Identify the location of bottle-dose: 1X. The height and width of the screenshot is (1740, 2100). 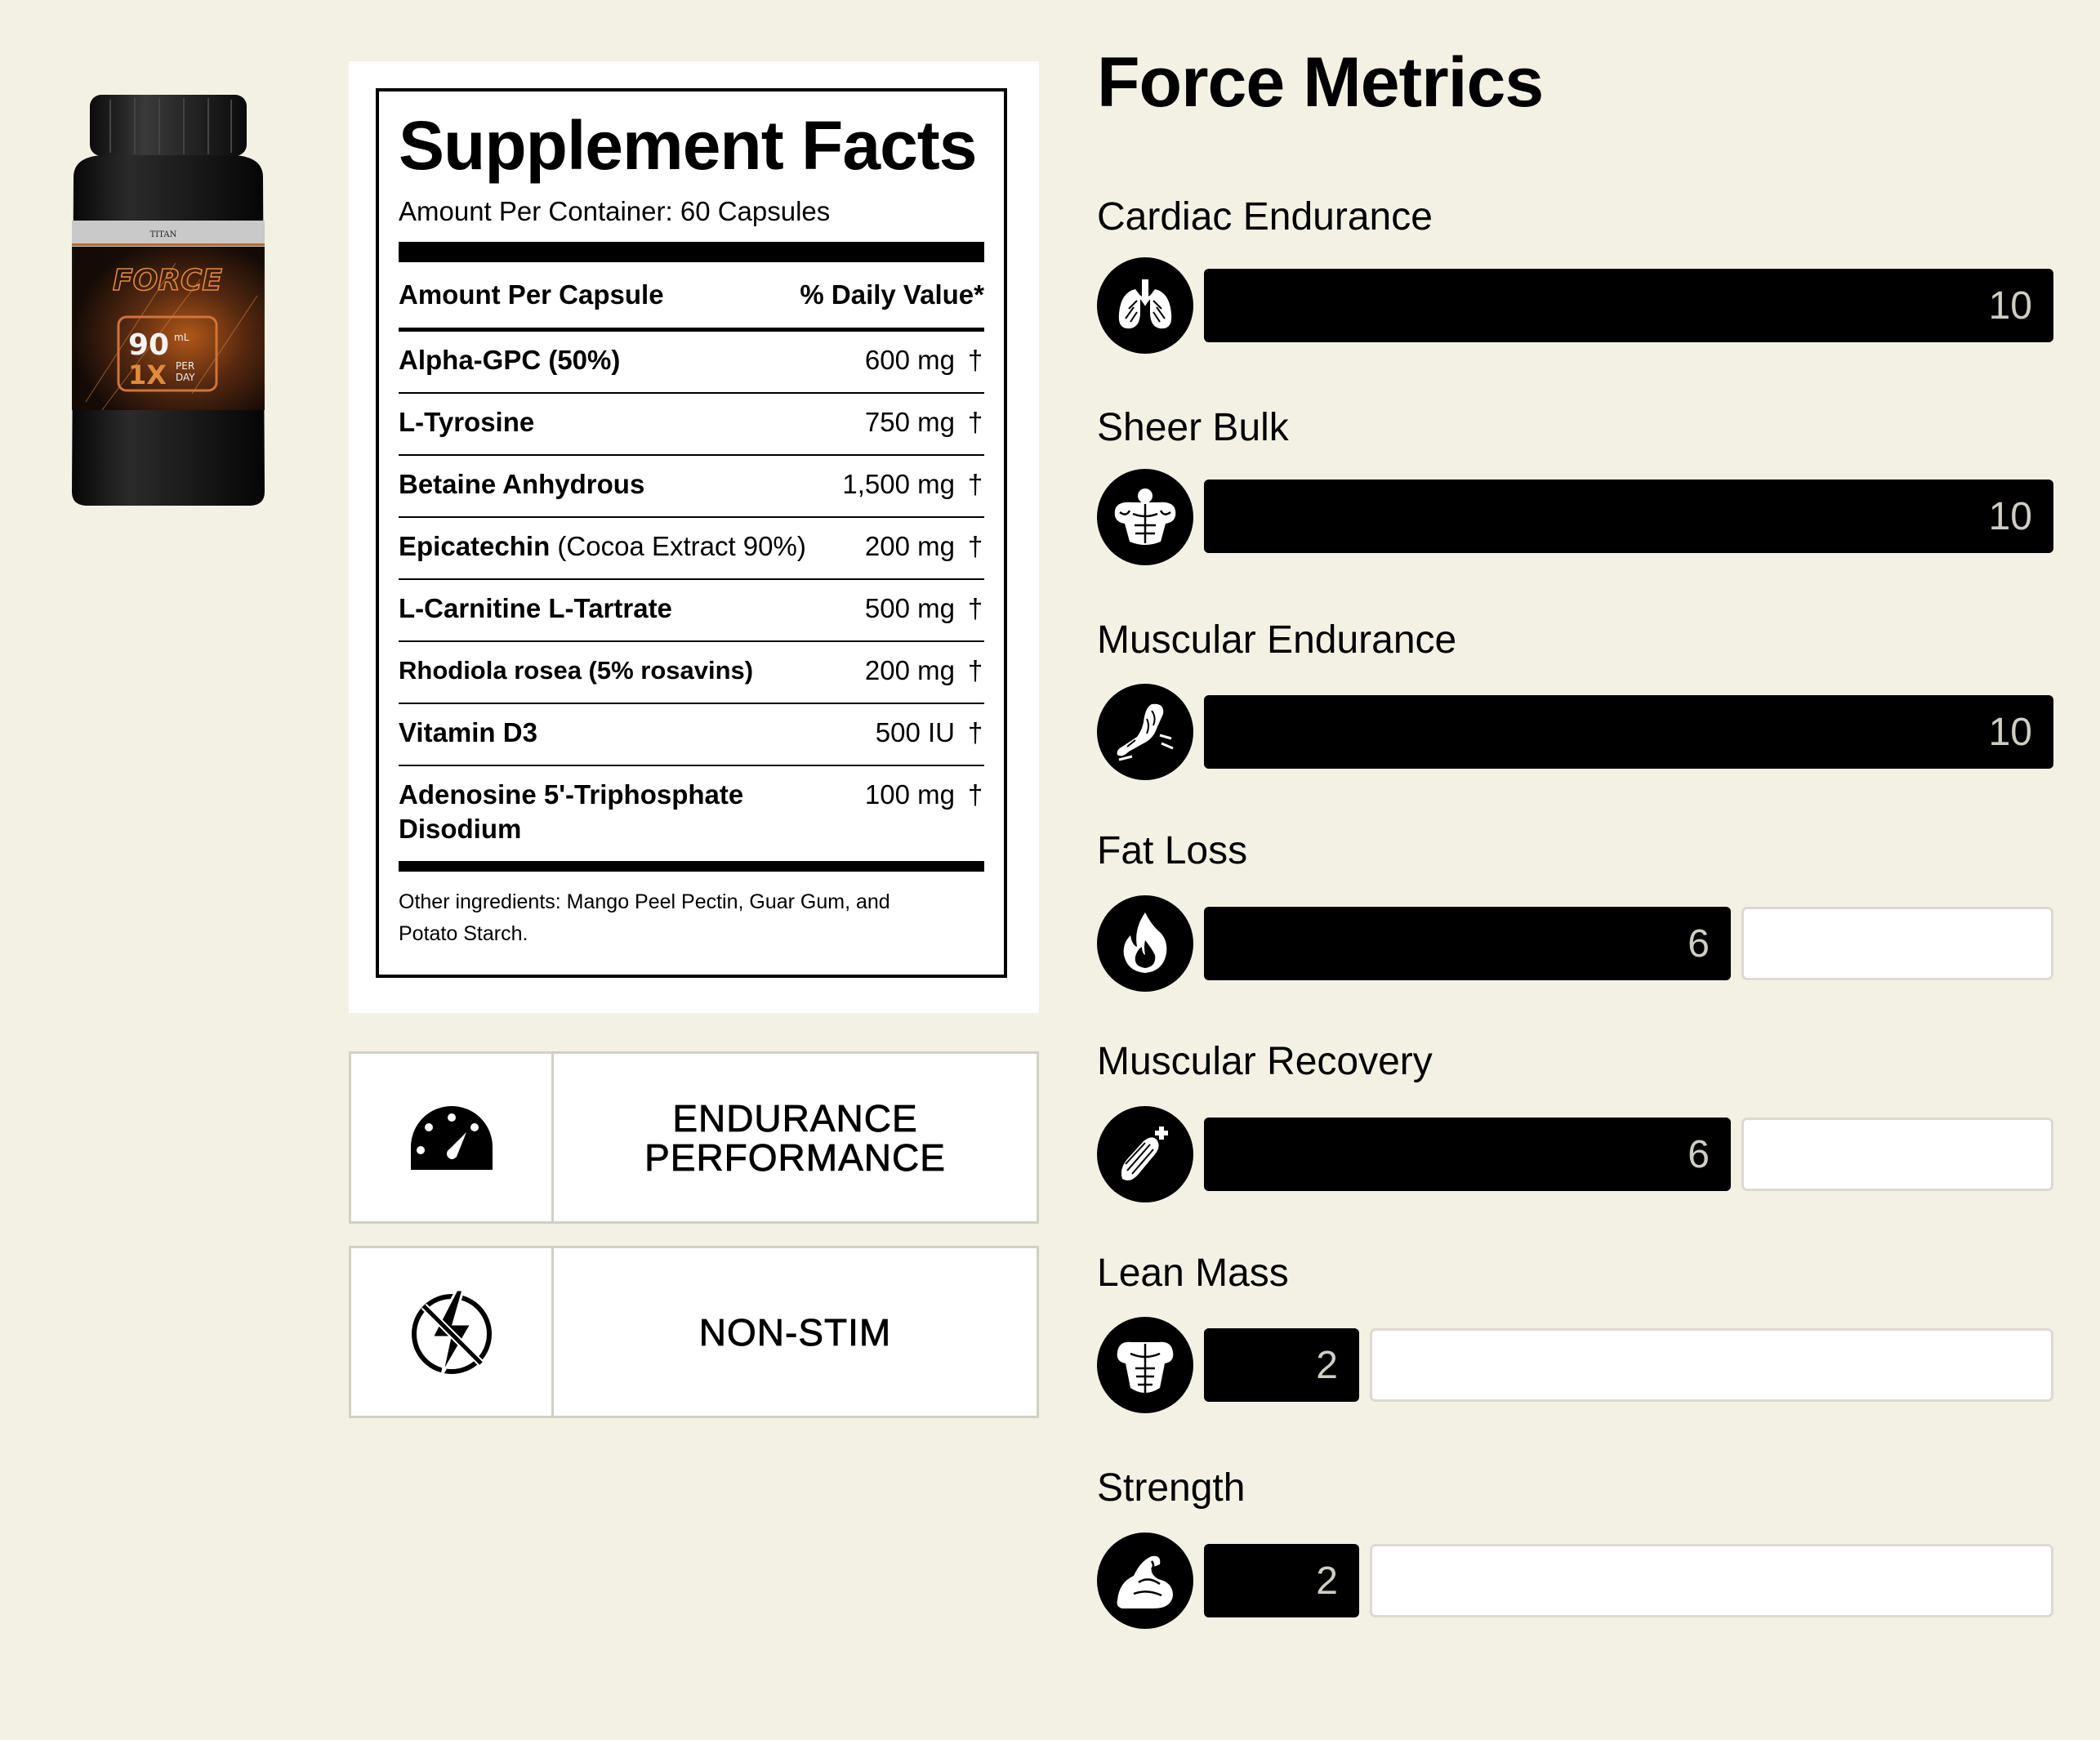
(147, 374).